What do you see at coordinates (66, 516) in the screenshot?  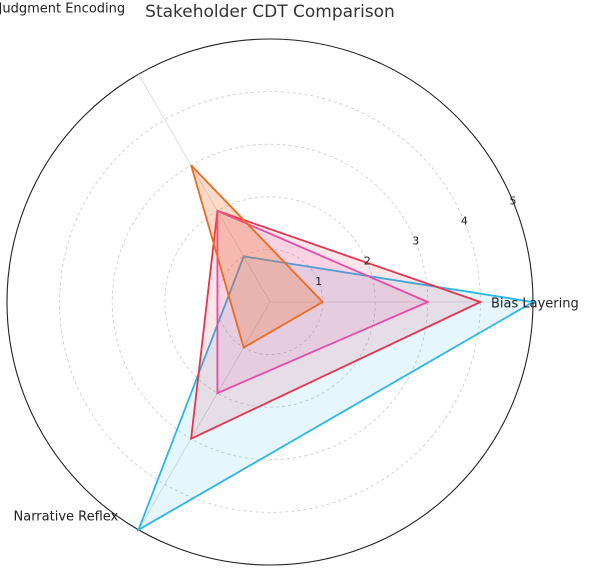 I see `axis-label: Narrative Reflex` at bounding box center [66, 516].